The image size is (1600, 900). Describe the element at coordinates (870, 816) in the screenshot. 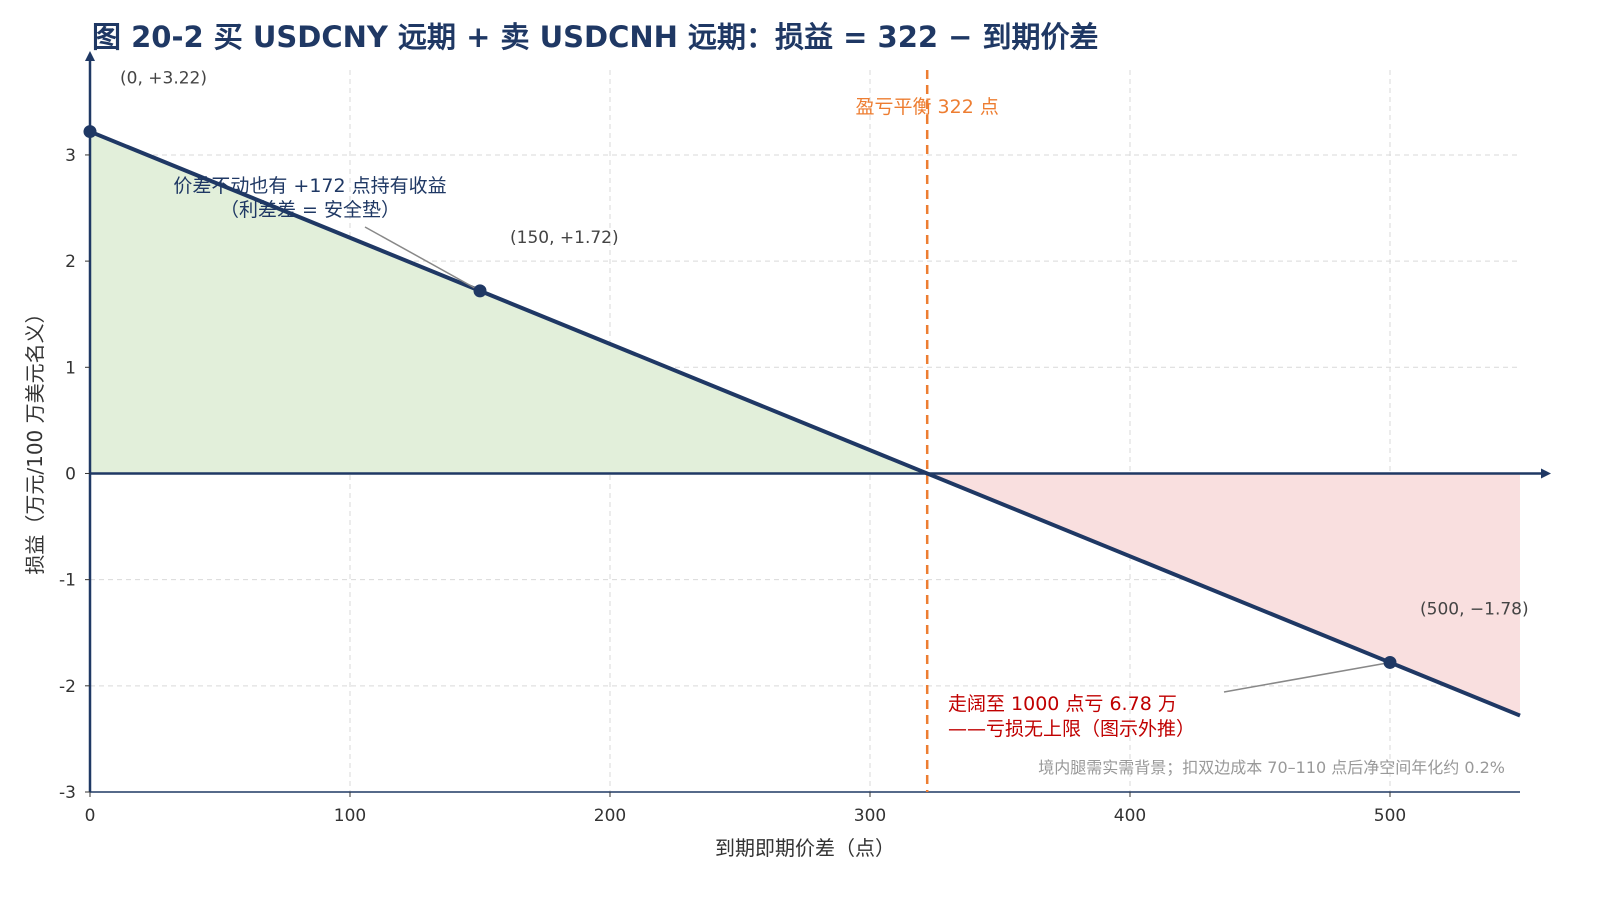

I see `x-tick-label: 300` at that location.